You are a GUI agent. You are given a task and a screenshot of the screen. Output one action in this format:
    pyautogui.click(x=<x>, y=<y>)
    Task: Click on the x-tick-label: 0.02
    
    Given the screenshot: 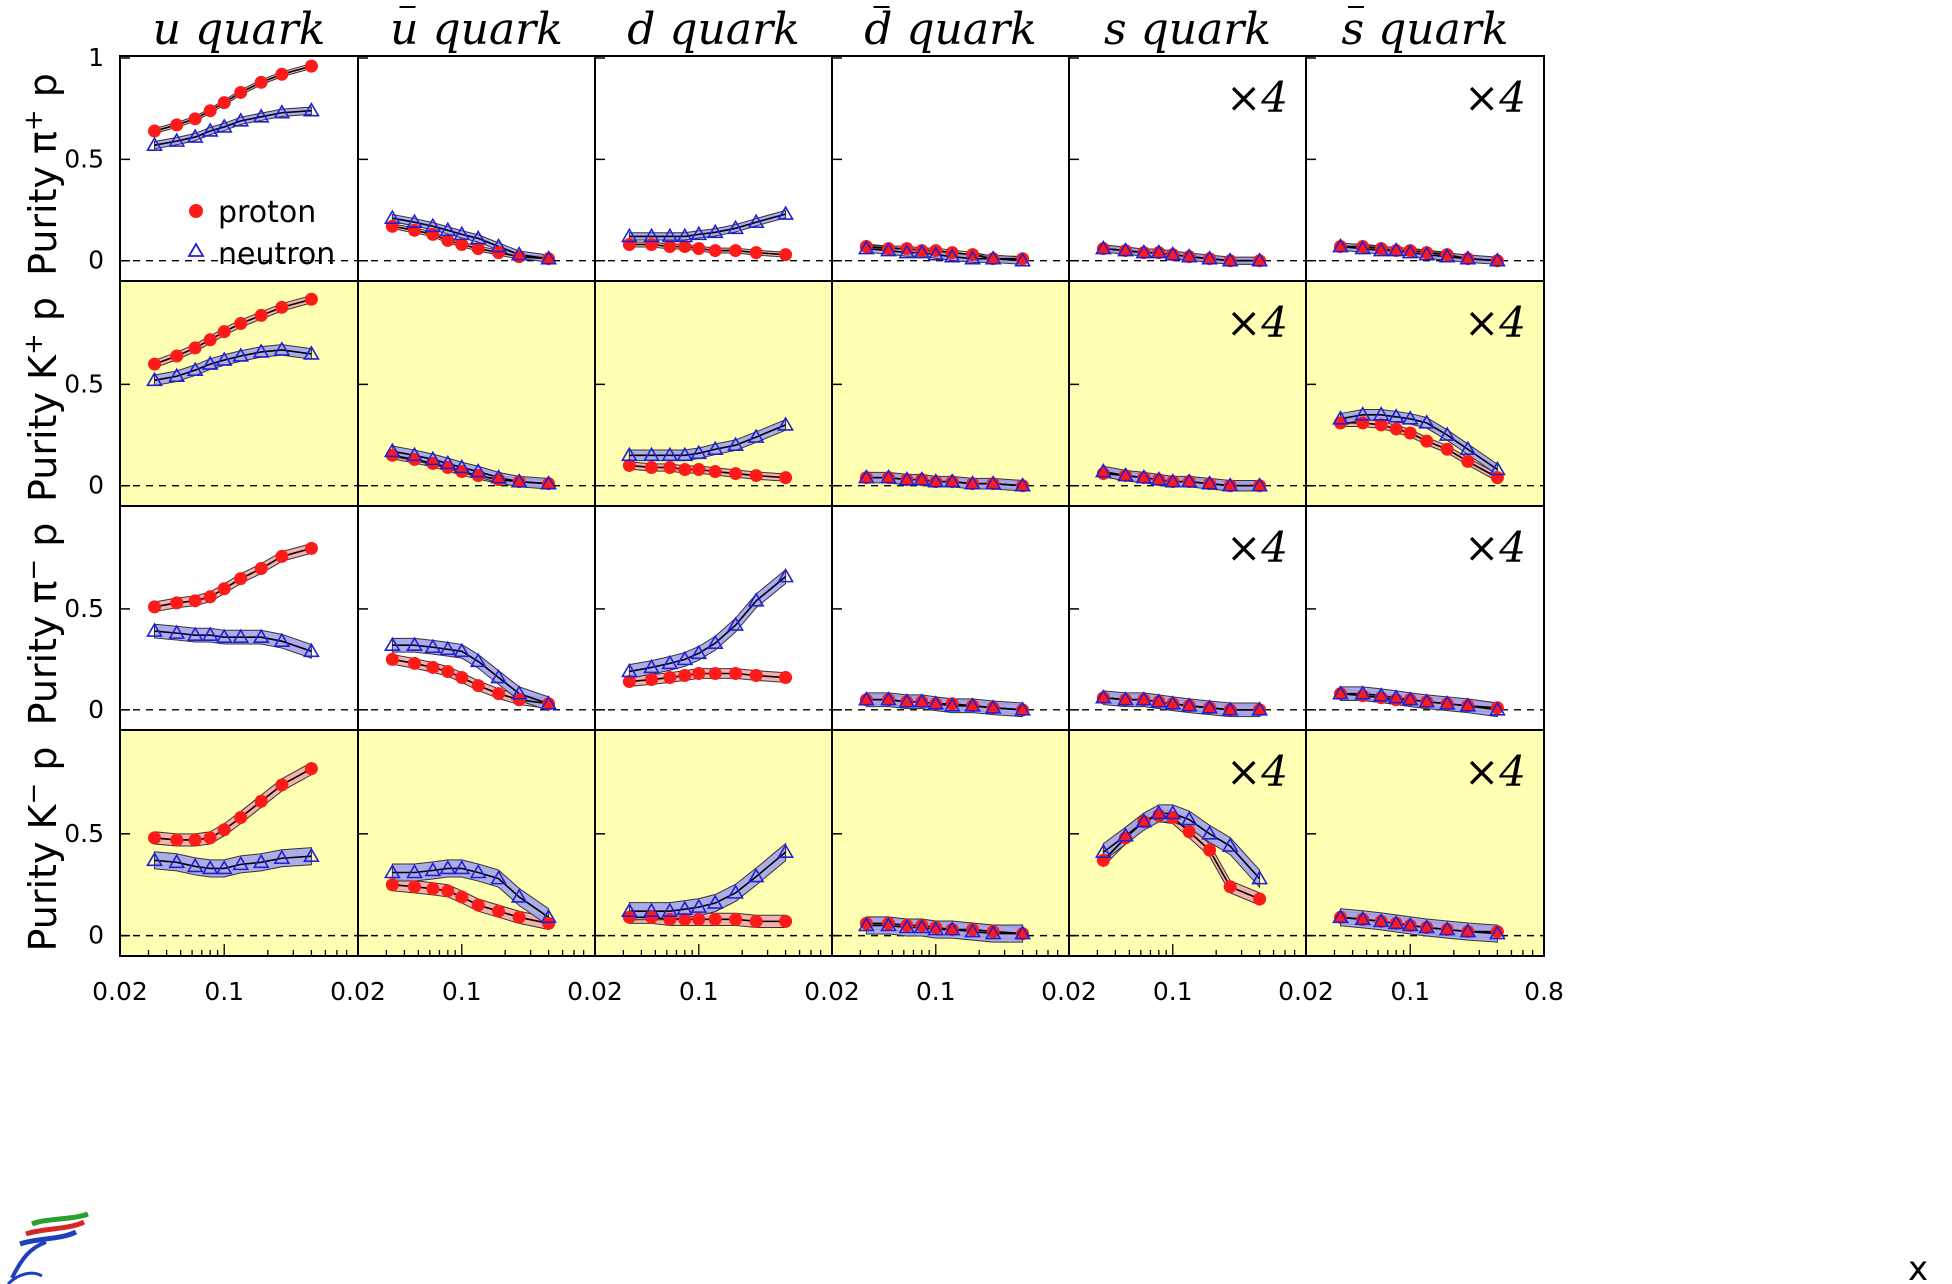 What is the action you would take?
    pyautogui.click(x=832, y=991)
    